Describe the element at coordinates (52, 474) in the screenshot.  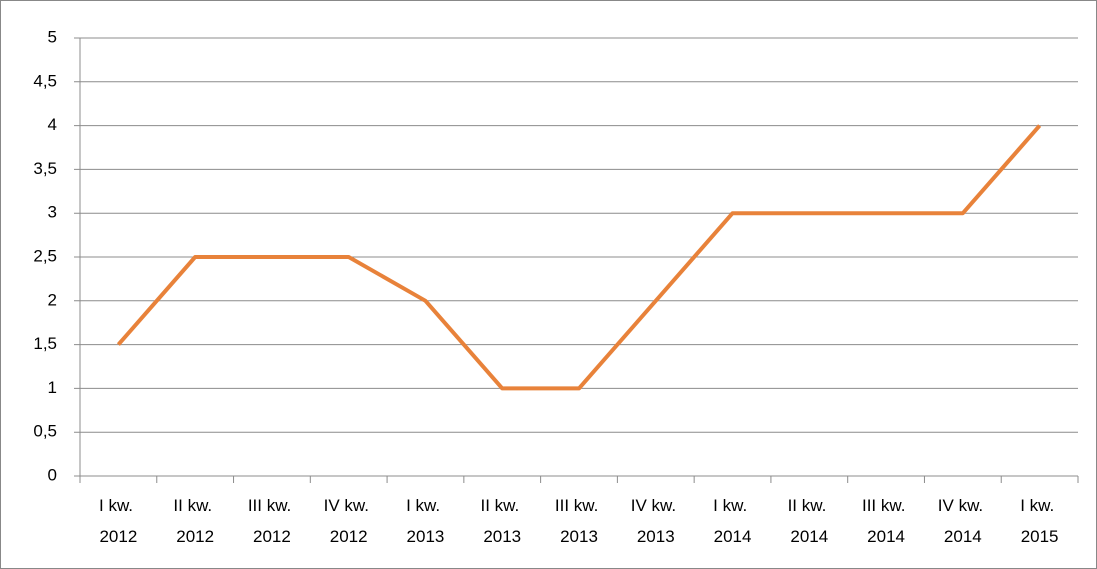
I see `y-tick-label: 0` at that location.